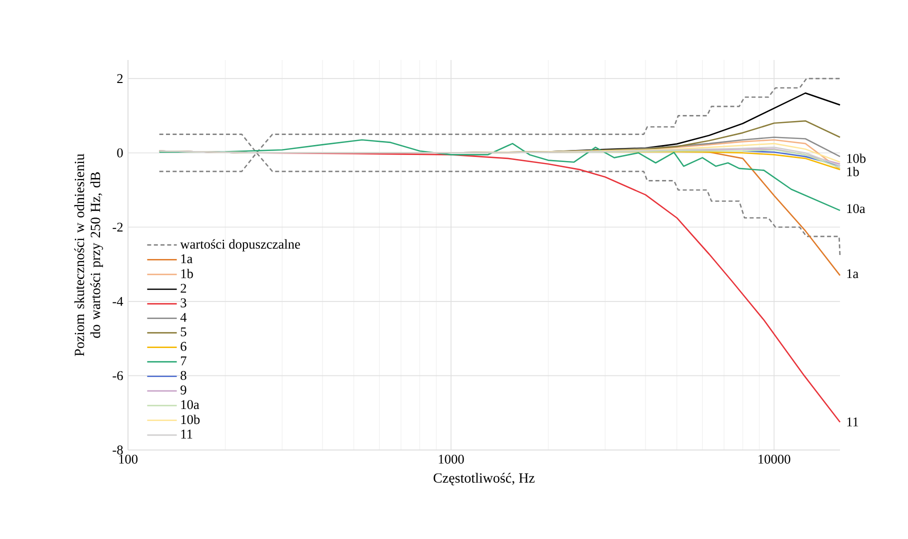 The image size is (908, 539). What do you see at coordinates (852, 273) in the screenshot?
I see `text: 1a` at bounding box center [852, 273].